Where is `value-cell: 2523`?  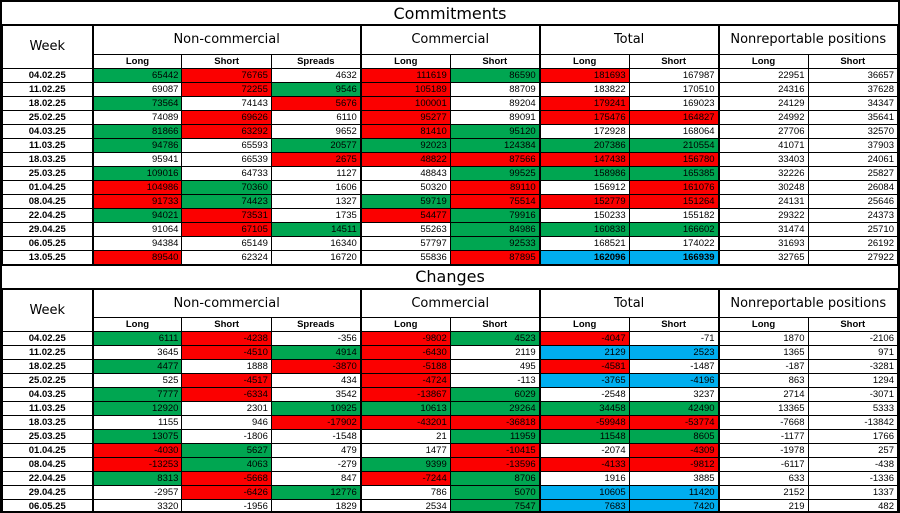
value-cell: 2523 is located at coordinates (674, 352).